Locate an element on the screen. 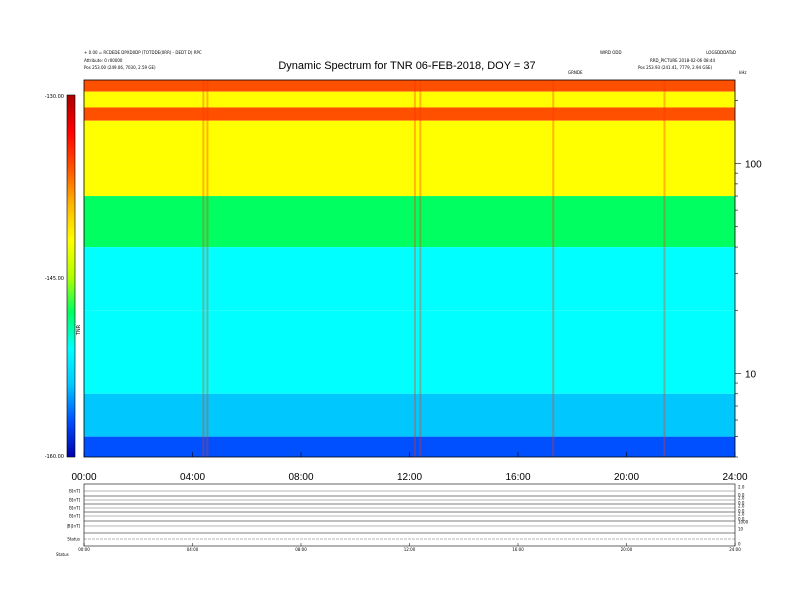 The image size is (792, 612). y-unit-label: kHz is located at coordinates (742, 72).